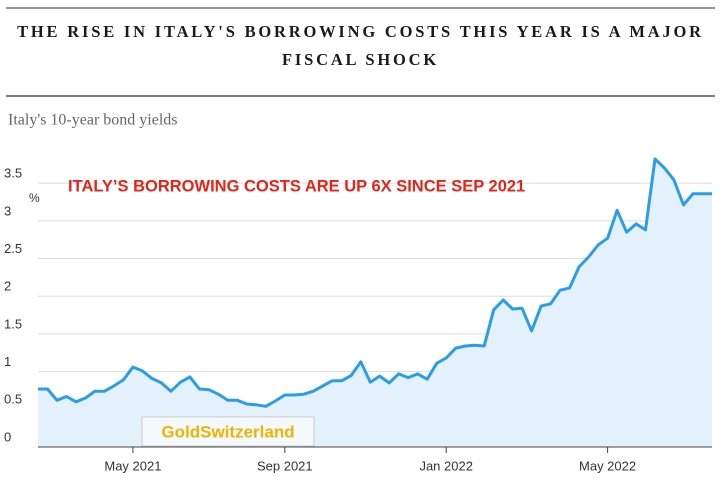 The width and height of the screenshot is (721, 484). Describe the element at coordinates (7, 361) in the screenshot. I see `y-tick-label: 1` at that location.